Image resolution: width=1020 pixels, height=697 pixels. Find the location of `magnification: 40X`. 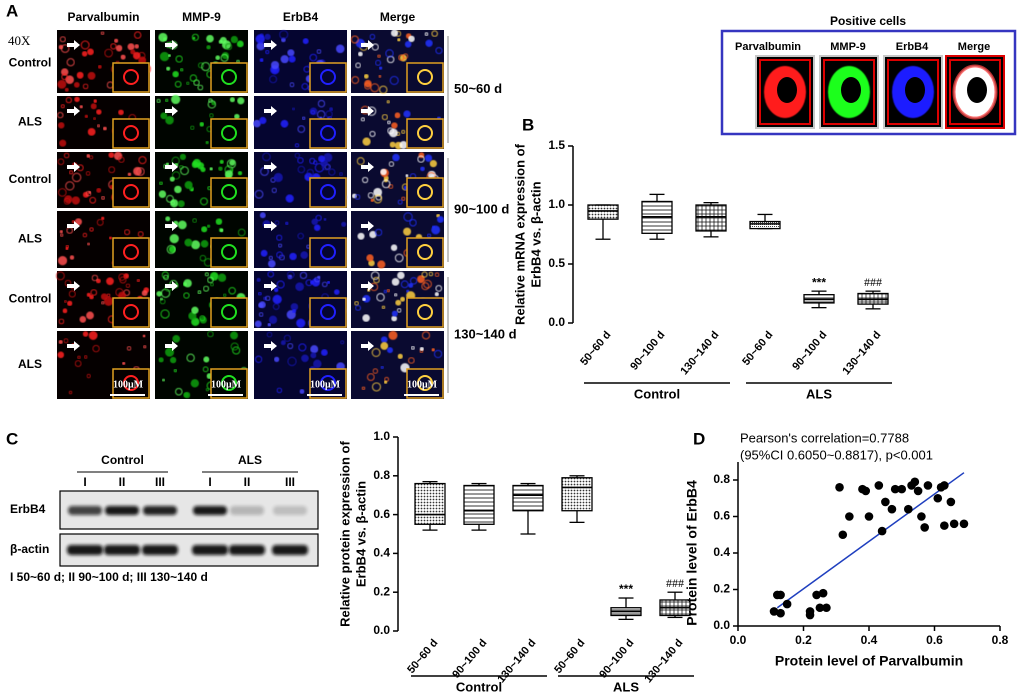

magnification: 40X is located at coordinates (19, 40).